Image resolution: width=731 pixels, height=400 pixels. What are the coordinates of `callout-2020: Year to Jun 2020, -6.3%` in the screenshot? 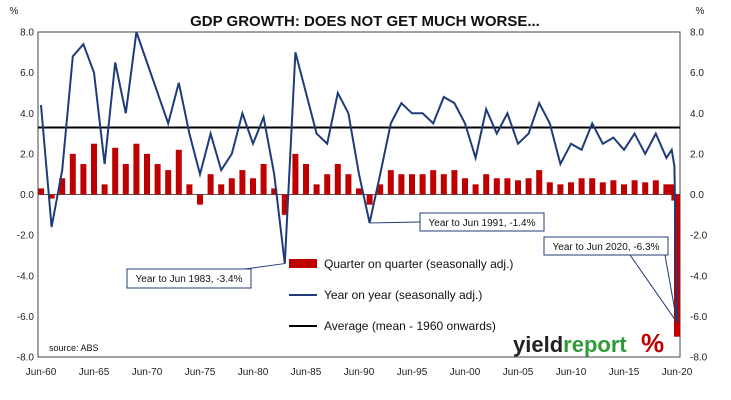 It's located at (610, 279).